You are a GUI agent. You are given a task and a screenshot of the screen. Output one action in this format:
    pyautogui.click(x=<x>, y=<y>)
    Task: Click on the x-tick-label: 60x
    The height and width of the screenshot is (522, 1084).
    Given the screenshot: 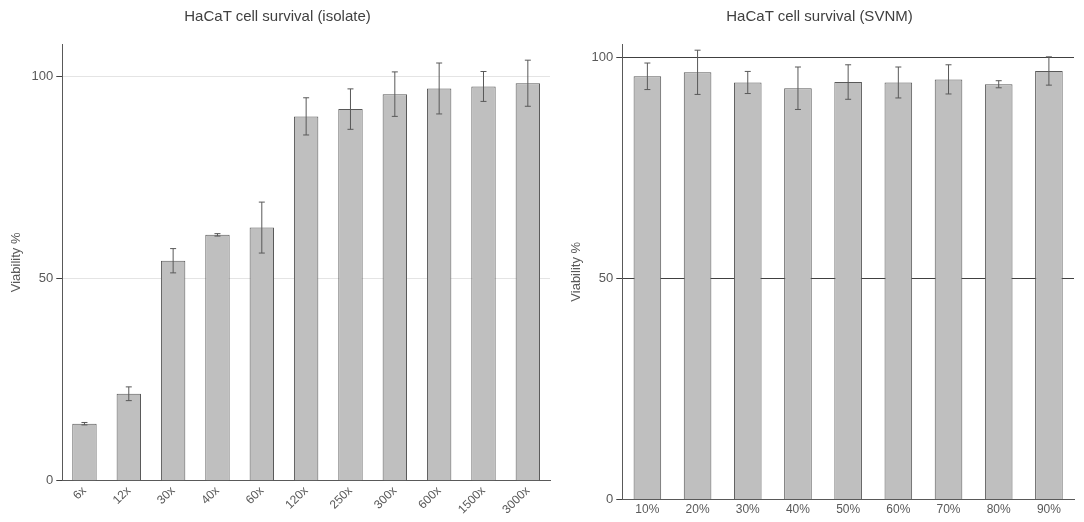 What is the action you would take?
    pyautogui.click(x=254, y=495)
    